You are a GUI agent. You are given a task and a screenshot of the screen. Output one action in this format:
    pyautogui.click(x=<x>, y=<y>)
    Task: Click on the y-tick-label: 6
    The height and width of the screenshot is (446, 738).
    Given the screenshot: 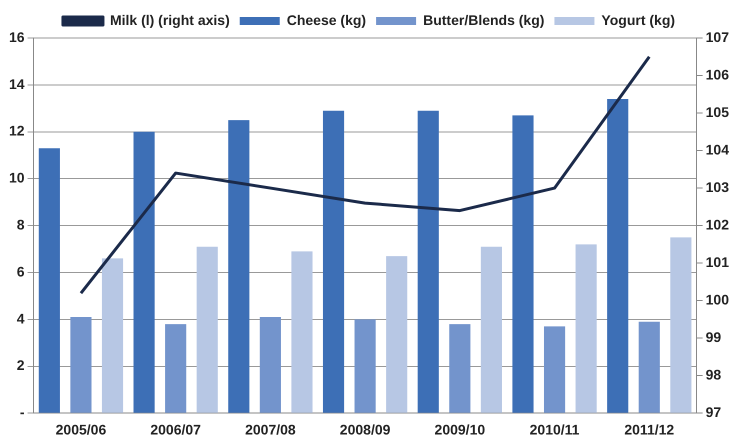 What is the action you would take?
    pyautogui.click(x=20, y=271)
    